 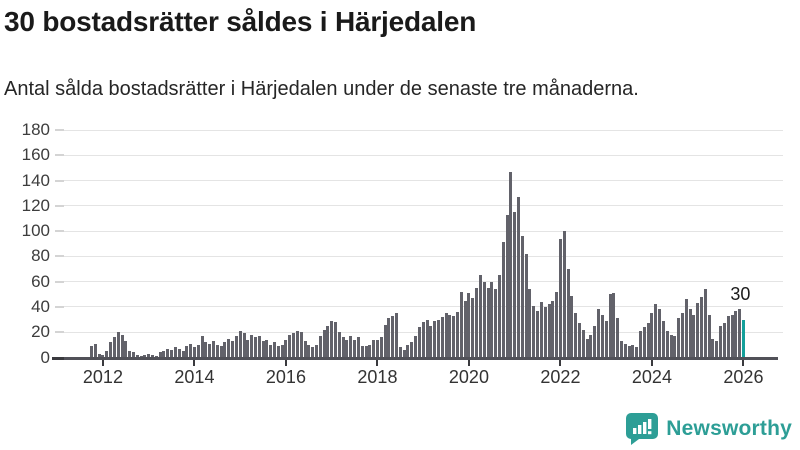 I want to click on bar-chart-speech-bubble-icon, so click(x=642, y=429).